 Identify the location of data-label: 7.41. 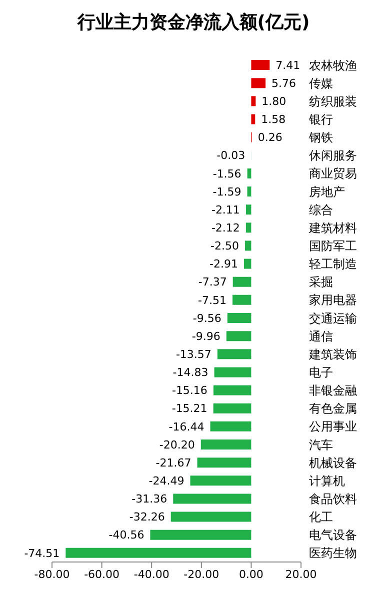
(288, 65).